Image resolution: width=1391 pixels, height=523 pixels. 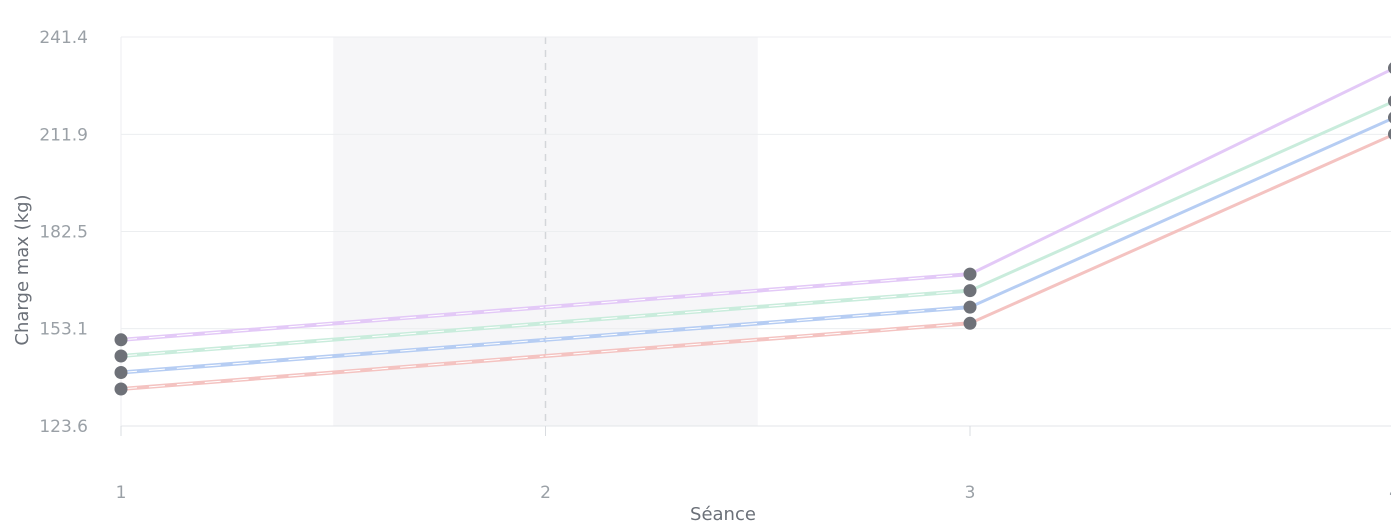 I want to click on x-tick-label: 1, so click(x=121, y=493).